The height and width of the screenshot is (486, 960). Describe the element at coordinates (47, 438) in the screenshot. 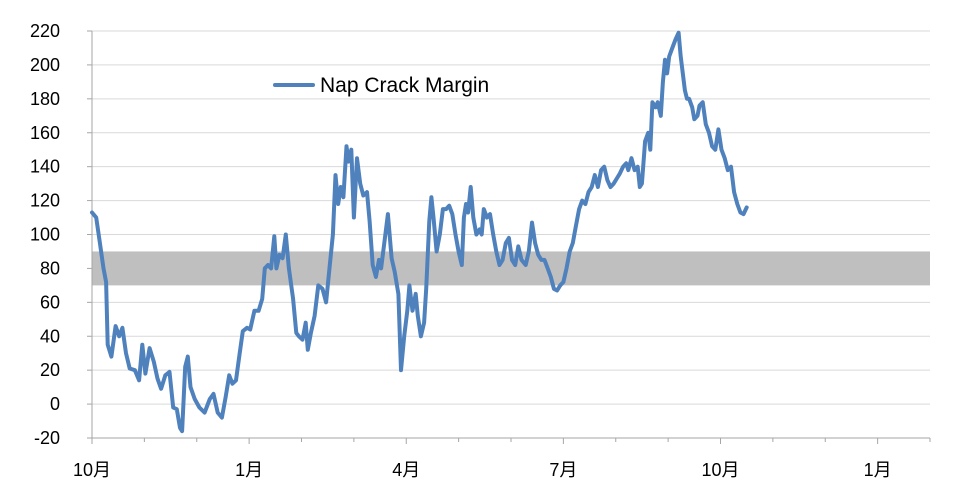

I see `y-tick-label: -20` at that location.